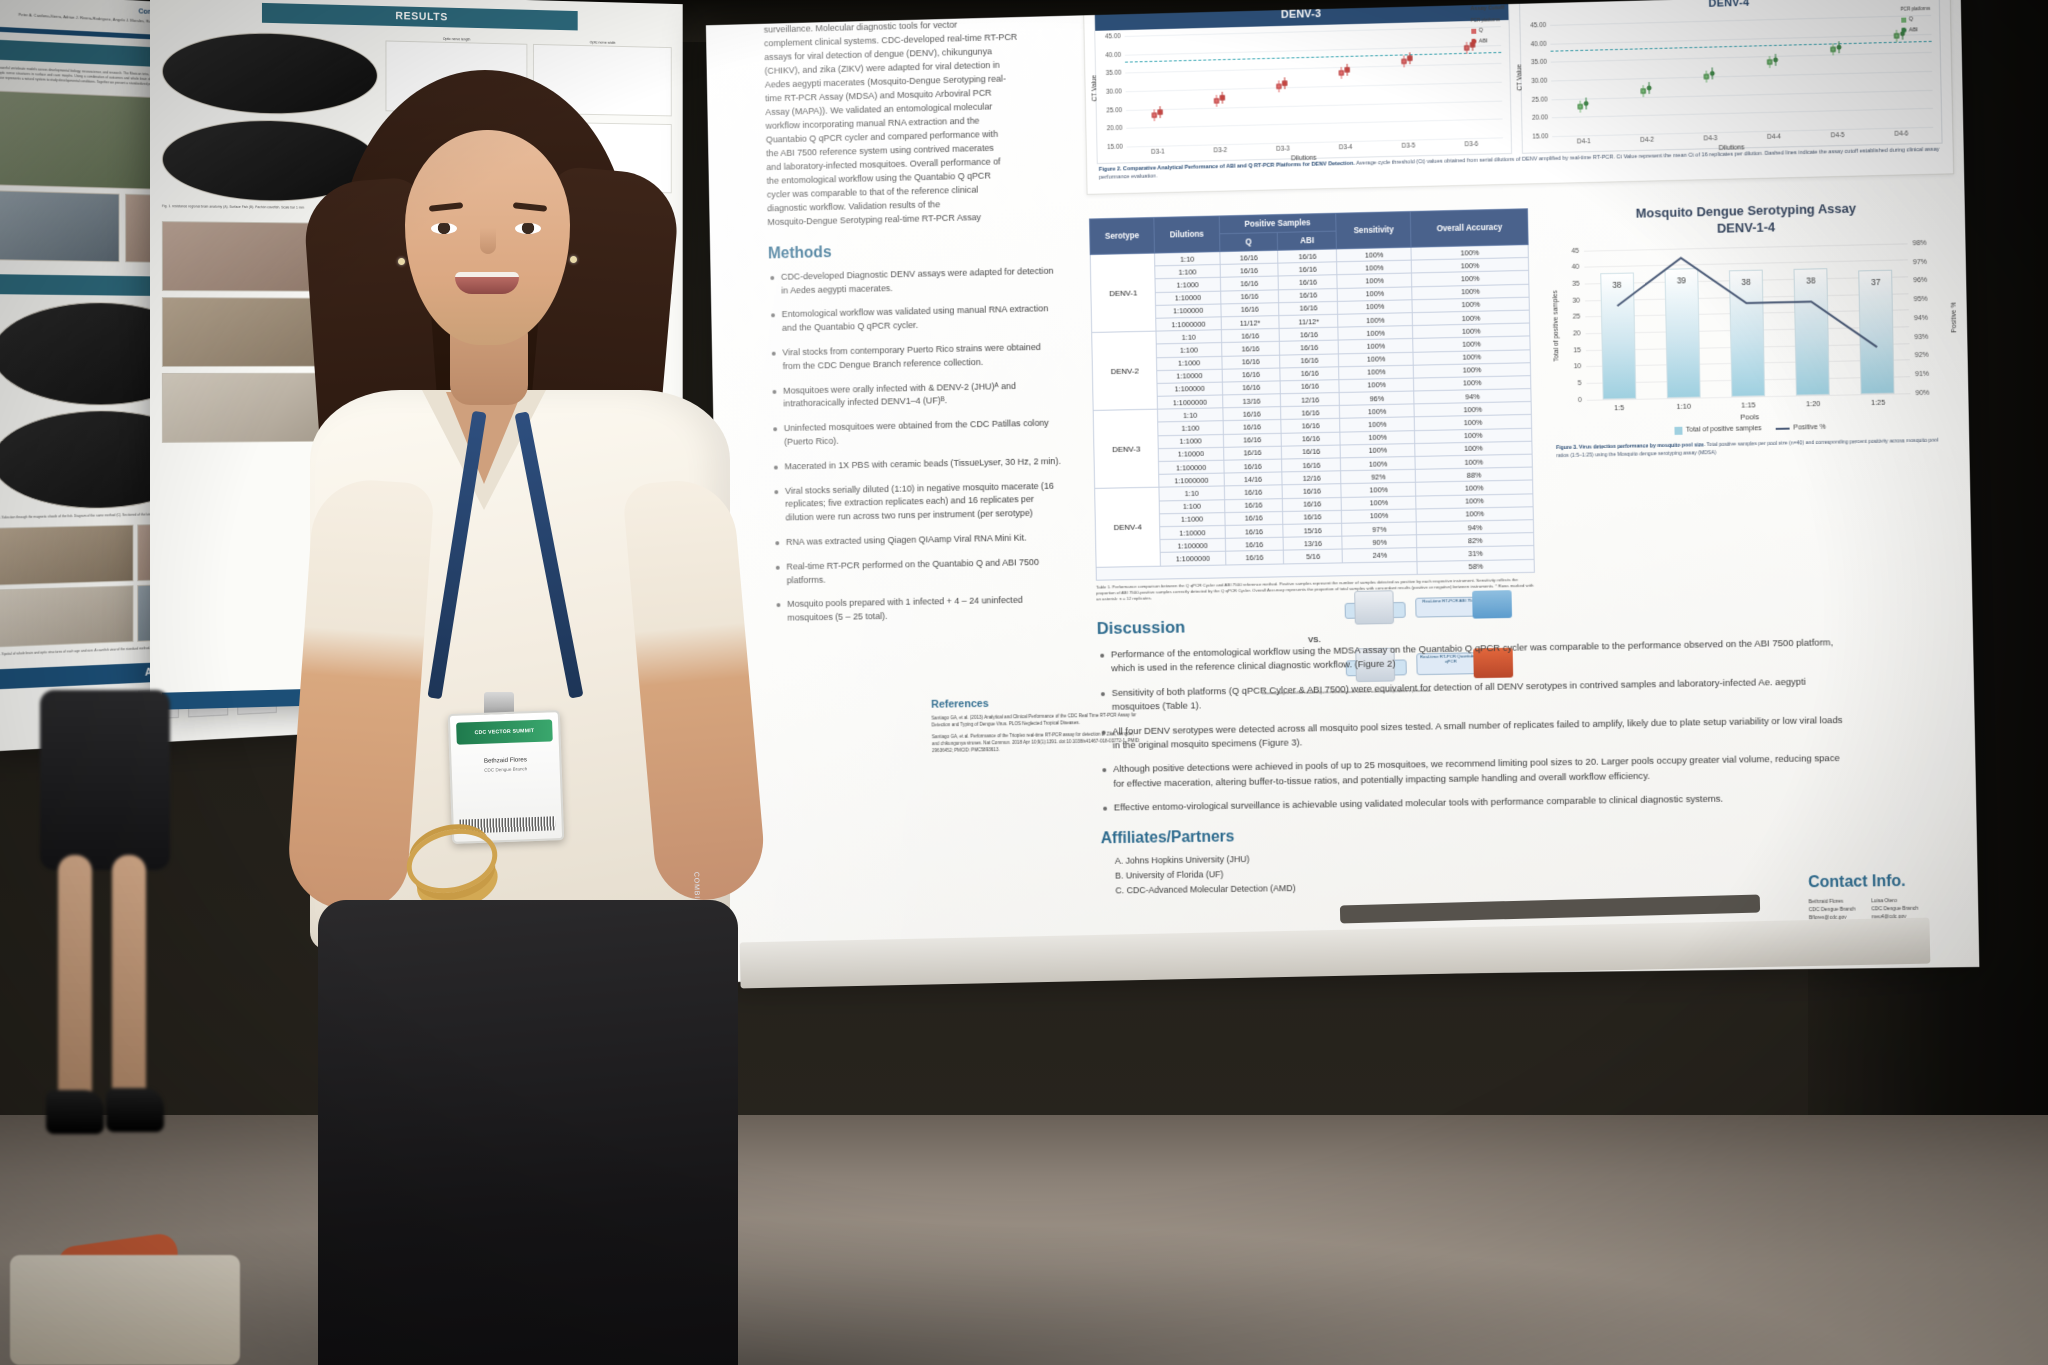  Describe the element at coordinates (1710, 139) in the screenshot. I see `chart-xtick: D4-3` at that location.